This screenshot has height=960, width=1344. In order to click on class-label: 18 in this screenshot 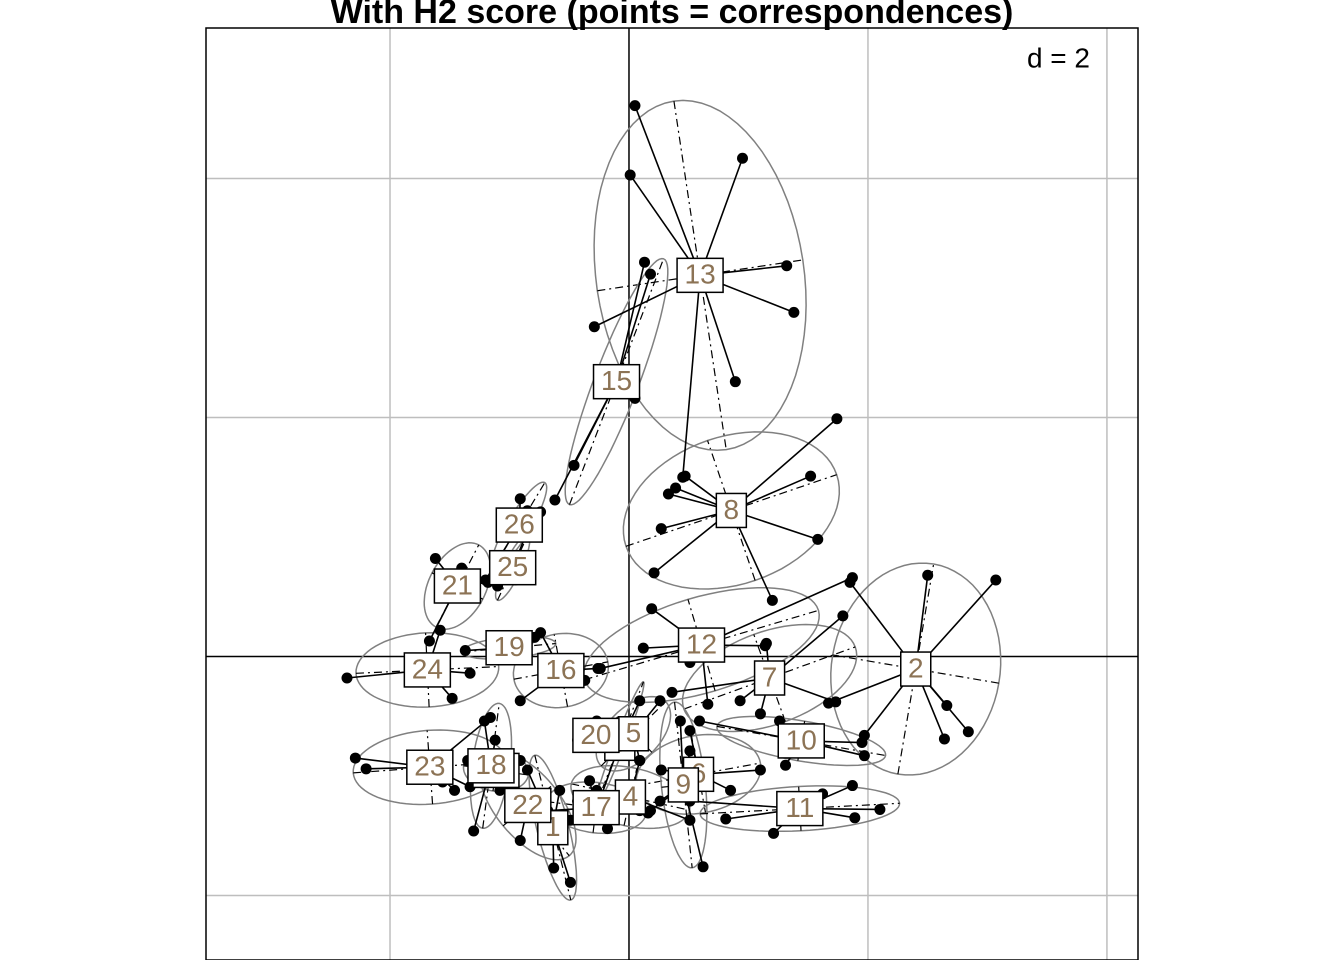, I will do `click(490, 764)`.